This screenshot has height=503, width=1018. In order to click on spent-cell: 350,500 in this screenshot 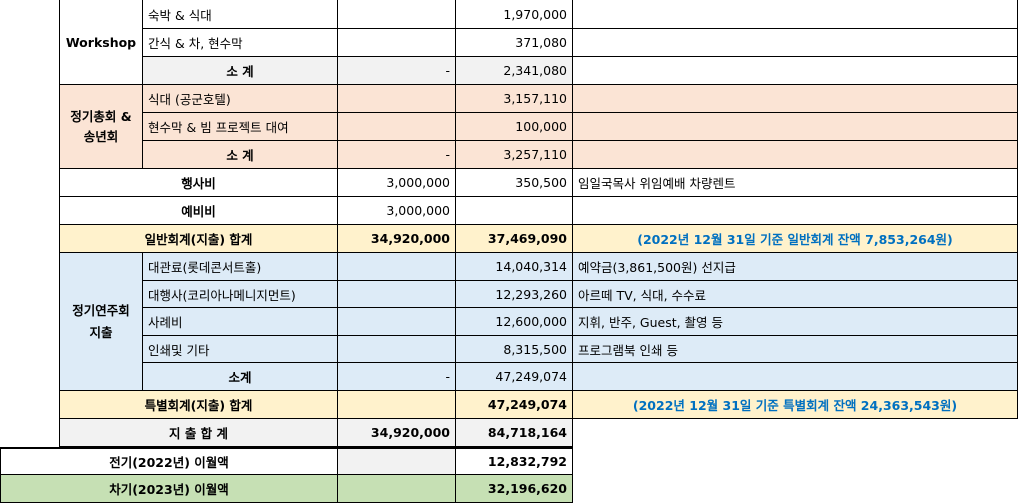, I will do `click(514, 183)`.